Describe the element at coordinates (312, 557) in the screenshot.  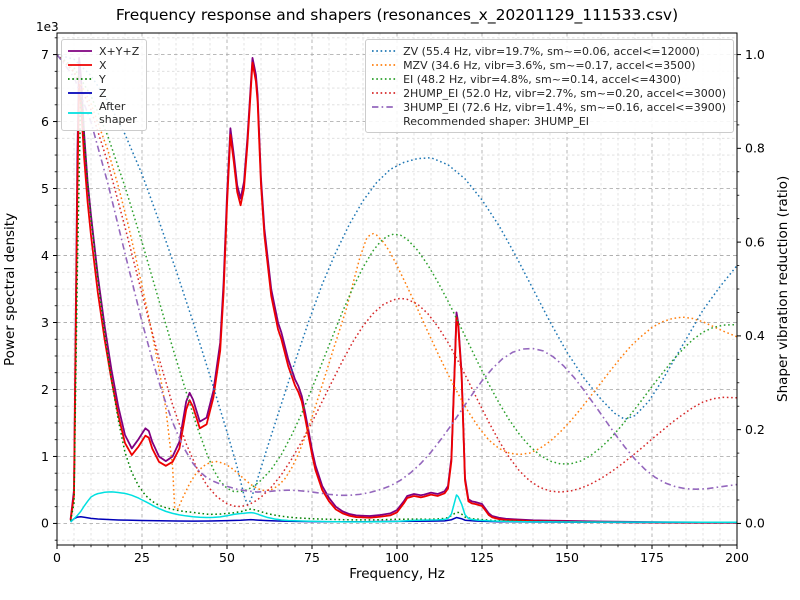
I see `x-tick-label: 75` at that location.